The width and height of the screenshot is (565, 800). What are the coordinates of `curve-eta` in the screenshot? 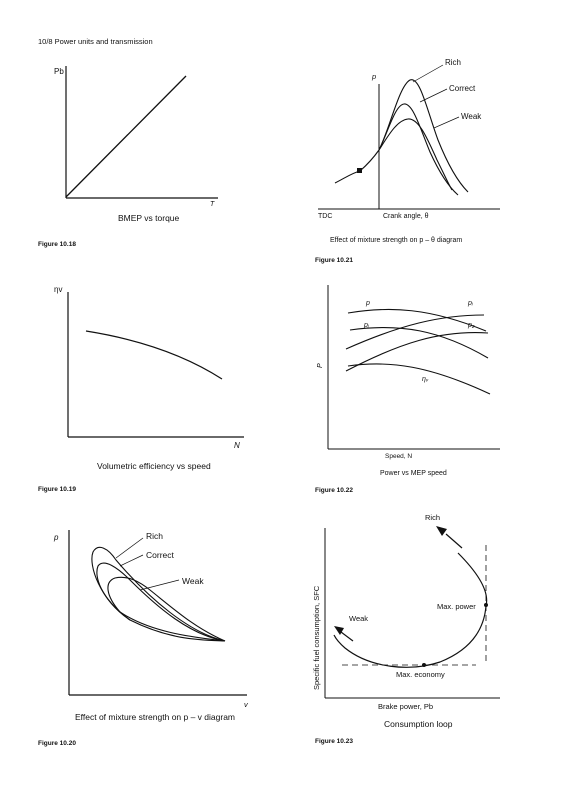 It's located at (419, 379).